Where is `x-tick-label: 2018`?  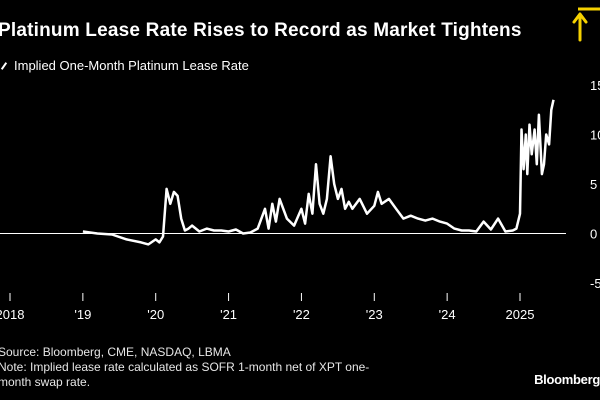
x-tick-label: 2018 is located at coordinates (12, 314).